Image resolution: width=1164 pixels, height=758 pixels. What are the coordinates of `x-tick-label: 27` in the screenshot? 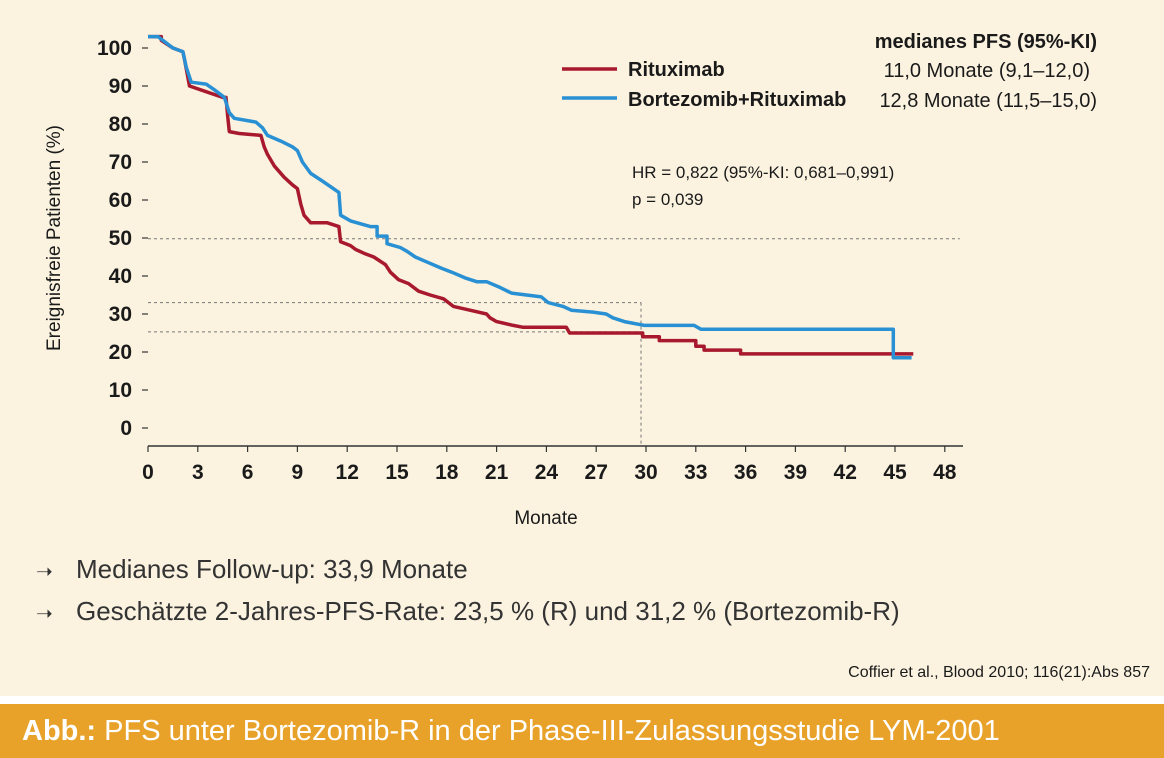 It's located at (596, 472).